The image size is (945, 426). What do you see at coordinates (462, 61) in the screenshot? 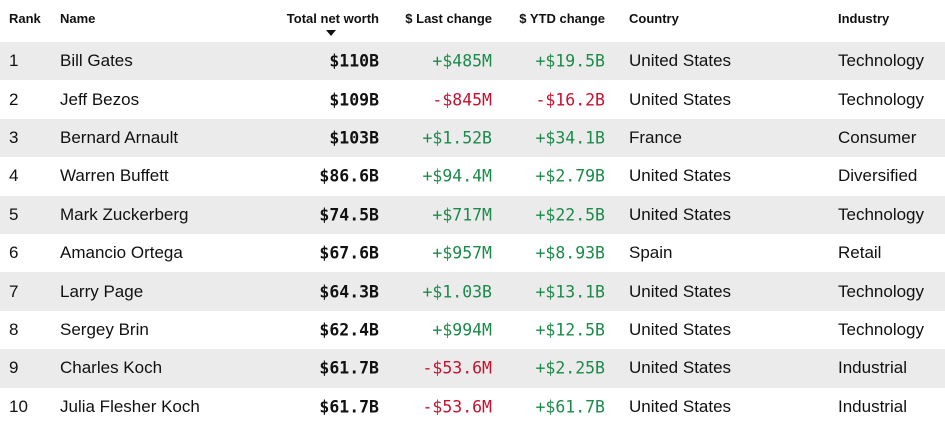
I see `cell-last-change: +$485M` at bounding box center [462, 61].